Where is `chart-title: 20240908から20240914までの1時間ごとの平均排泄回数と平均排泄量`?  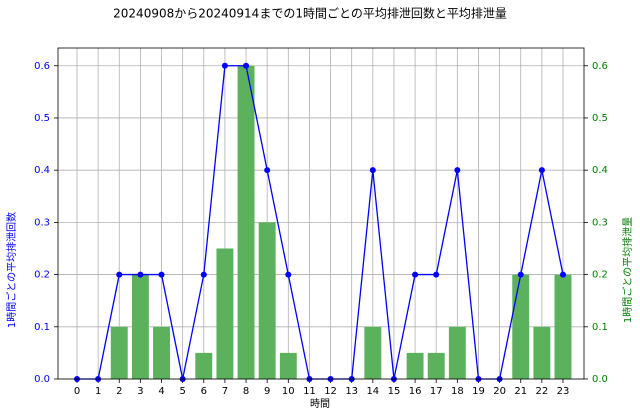
chart-title: 20240908から20240914までの1時間ごとの平均排泄回数と平均排泄量 is located at coordinates (310, 13).